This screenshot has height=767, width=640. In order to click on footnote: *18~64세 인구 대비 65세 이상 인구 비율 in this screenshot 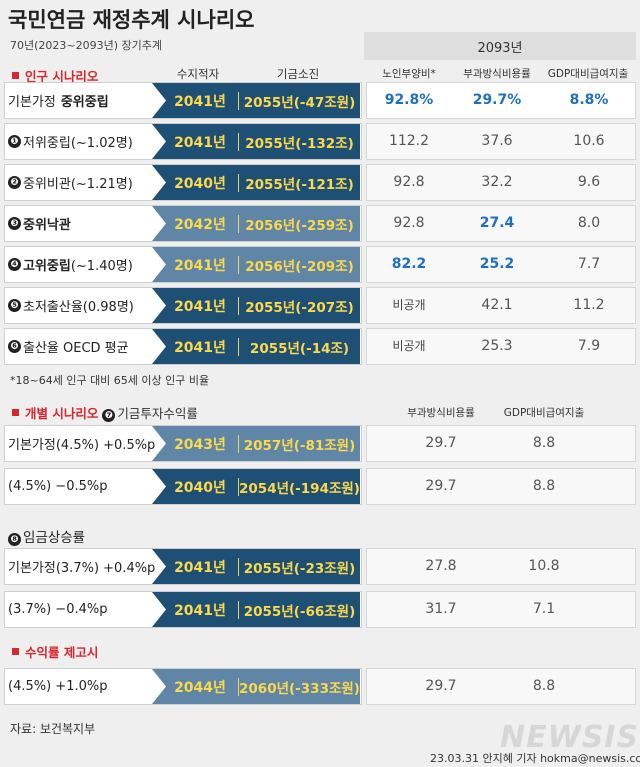, I will do `click(110, 380)`.